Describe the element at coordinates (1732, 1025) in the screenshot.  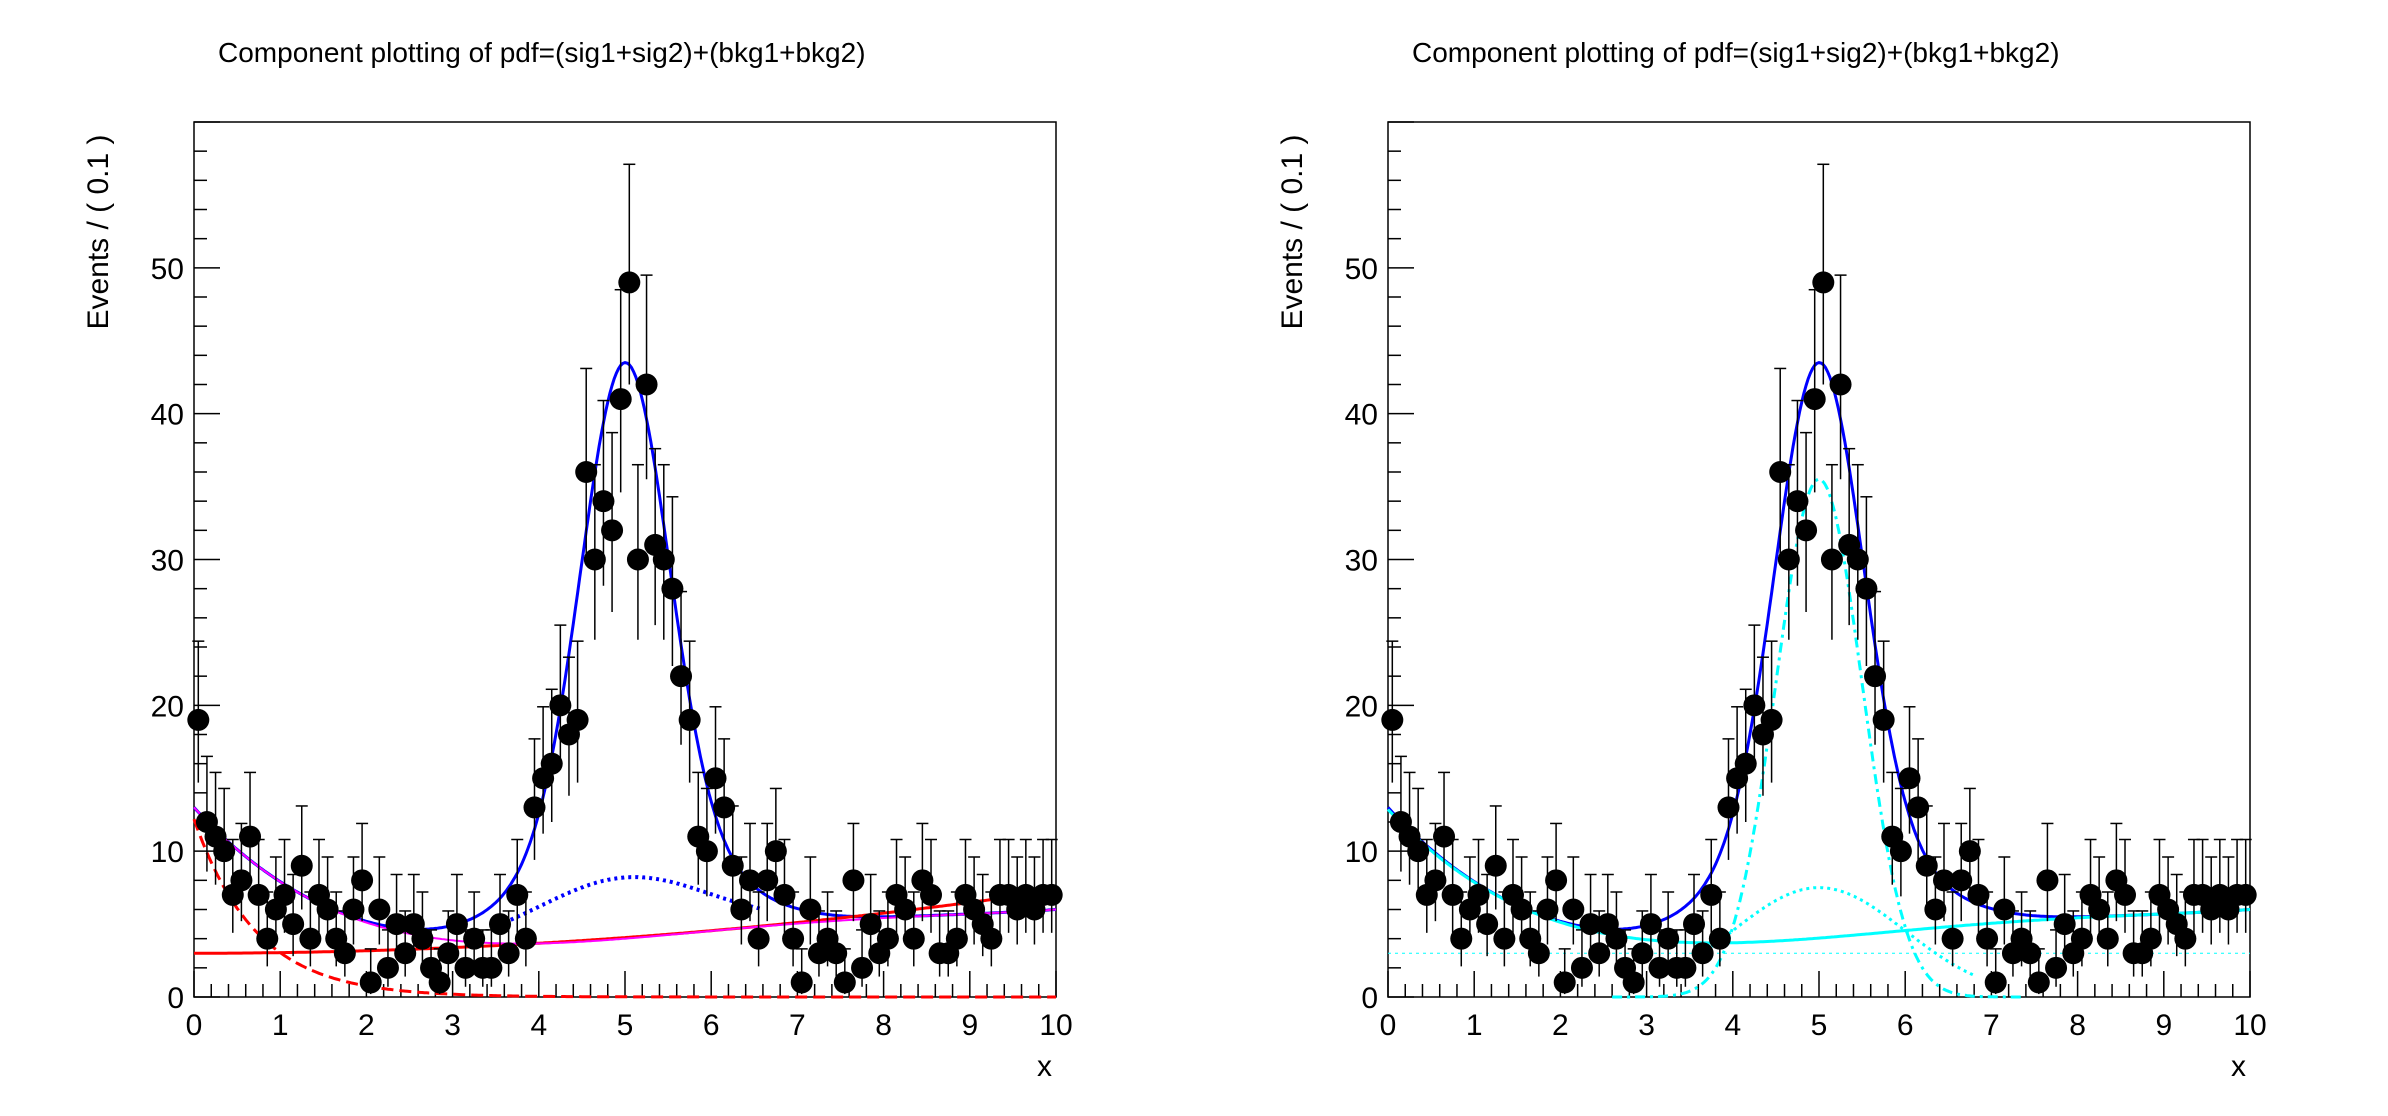
I see `right-x-tick-label: 4` at that location.